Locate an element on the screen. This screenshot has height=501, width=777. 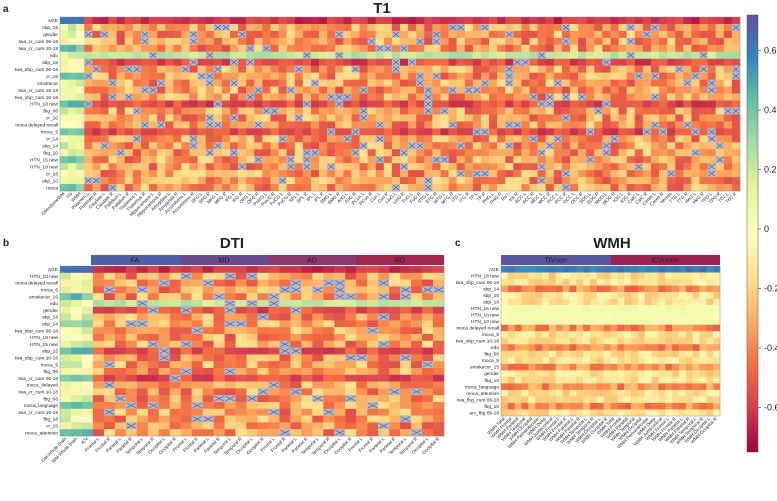
heatmap-row-label: twa_fbg_cum 06-18 is located at coordinates (478, 400).